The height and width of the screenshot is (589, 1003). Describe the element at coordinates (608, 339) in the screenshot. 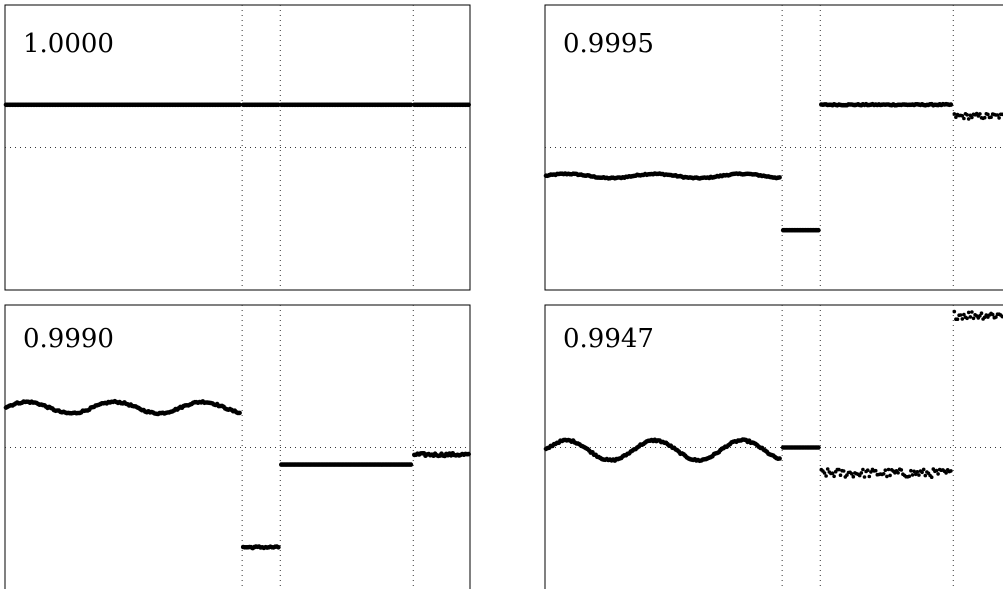

I see `panel-label: 0.9947` at that location.